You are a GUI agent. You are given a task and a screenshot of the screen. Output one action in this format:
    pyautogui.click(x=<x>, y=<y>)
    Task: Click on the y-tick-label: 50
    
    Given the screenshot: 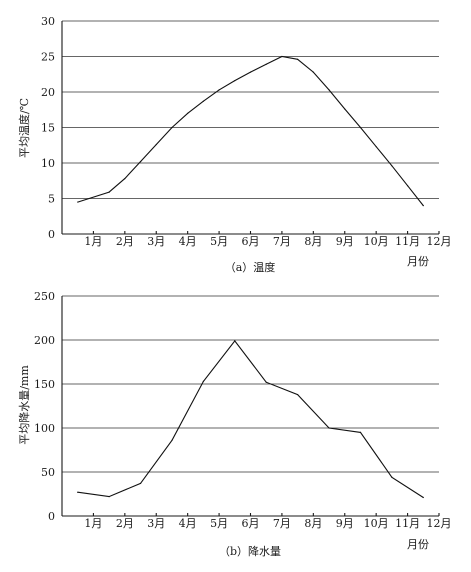 What is the action you would take?
    pyautogui.click(x=48, y=472)
    